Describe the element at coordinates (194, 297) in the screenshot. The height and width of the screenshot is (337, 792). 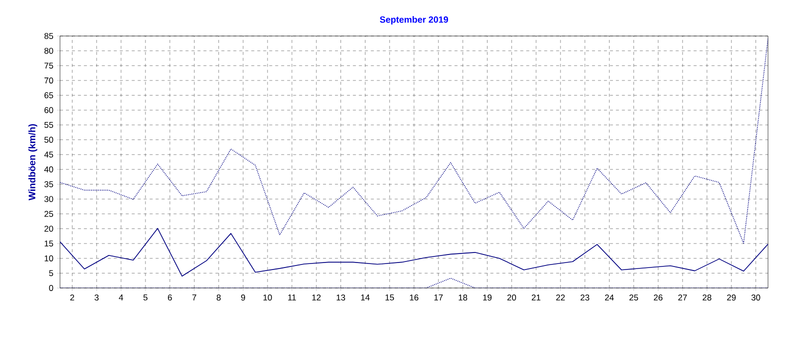
I see `x-tick-label: 7` at that location.